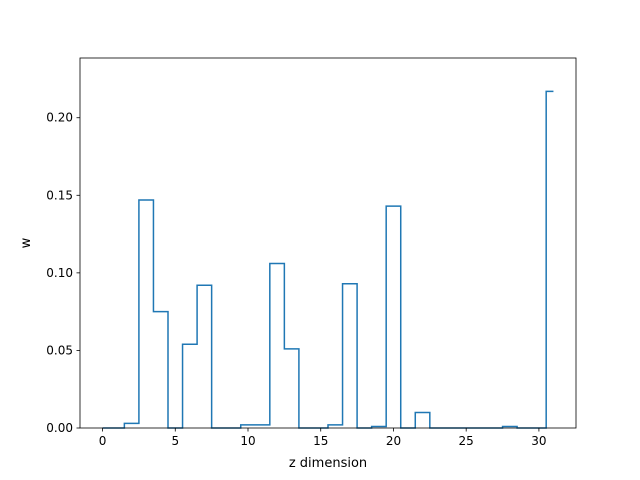  I want to click on y-ticks: 0.00 0.05 0.10 0.15 0.20, so click(63, 273).